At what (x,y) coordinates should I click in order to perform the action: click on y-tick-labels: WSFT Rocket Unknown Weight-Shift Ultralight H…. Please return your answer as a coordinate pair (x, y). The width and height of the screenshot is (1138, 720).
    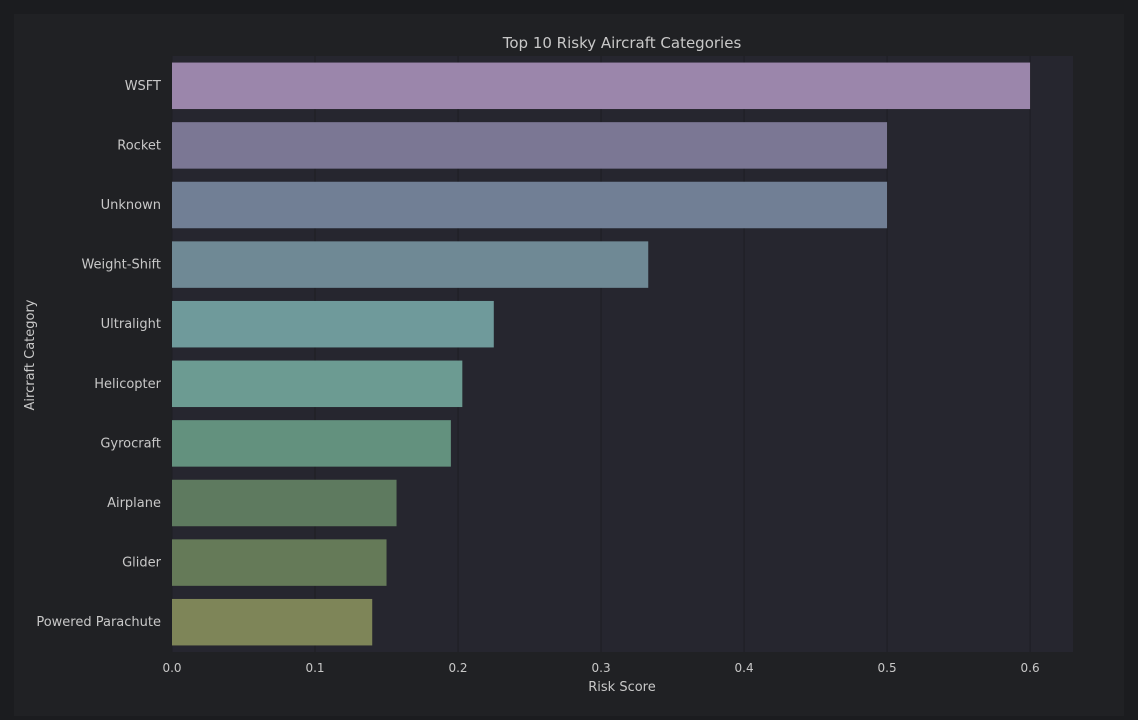
    Looking at the image, I should click on (98, 354).